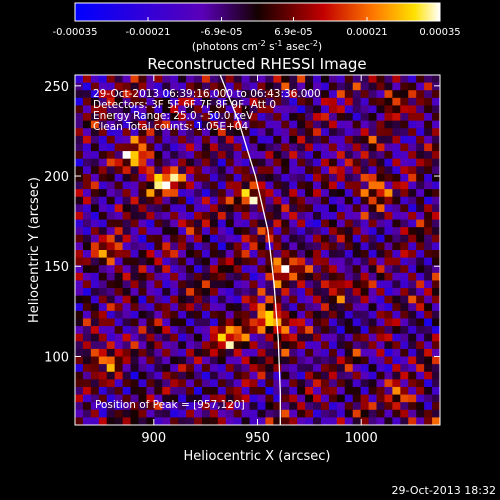 This screenshot has width=500, height=500. What do you see at coordinates (148, 32) in the screenshot?
I see `colorbar-tick-label: -0.00021` at bounding box center [148, 32].